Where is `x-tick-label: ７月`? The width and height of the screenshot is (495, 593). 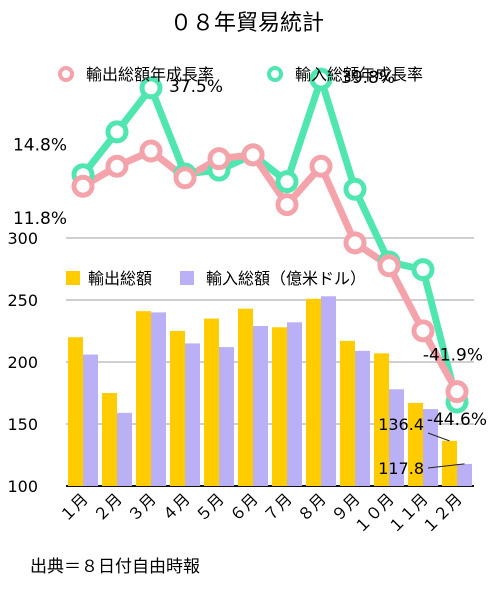 x-tick-label: ７月 is located at coordinates (278, 507).